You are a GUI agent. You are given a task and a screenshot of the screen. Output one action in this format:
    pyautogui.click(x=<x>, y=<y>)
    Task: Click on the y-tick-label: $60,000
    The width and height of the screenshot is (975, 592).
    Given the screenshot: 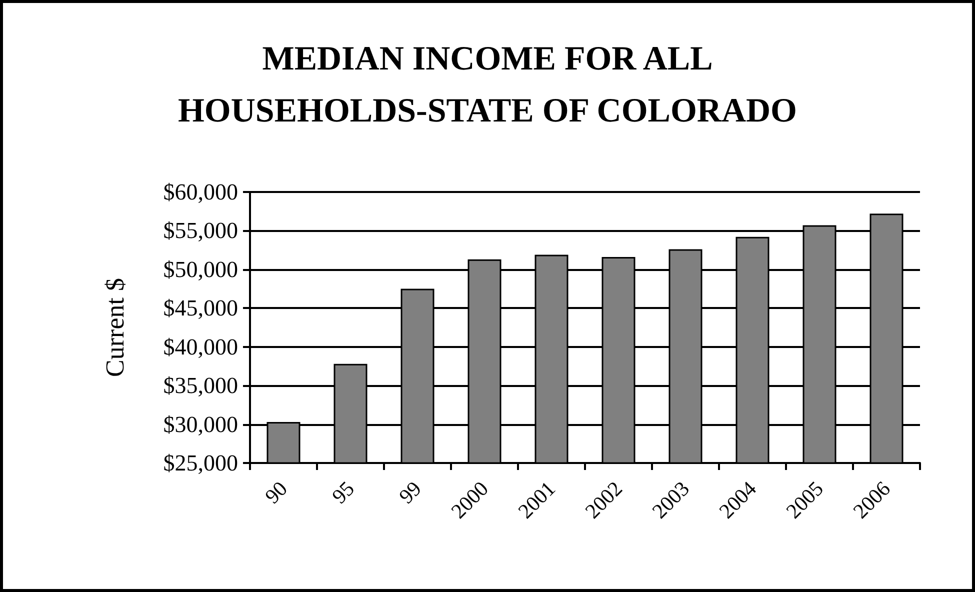 What is the action you would take?
    pyautogui.click(x=200, y=192)
    